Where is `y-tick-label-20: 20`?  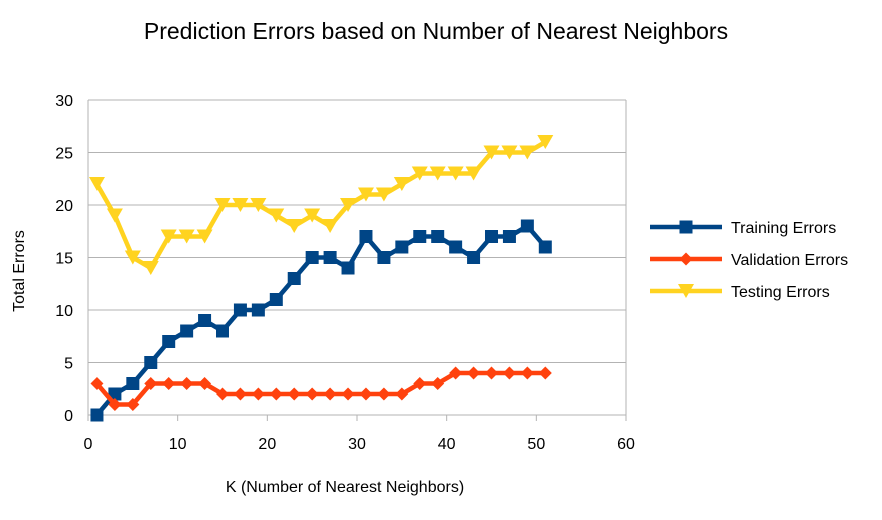 y-tick-label-20: 20 is located at coordinates (64, 206).